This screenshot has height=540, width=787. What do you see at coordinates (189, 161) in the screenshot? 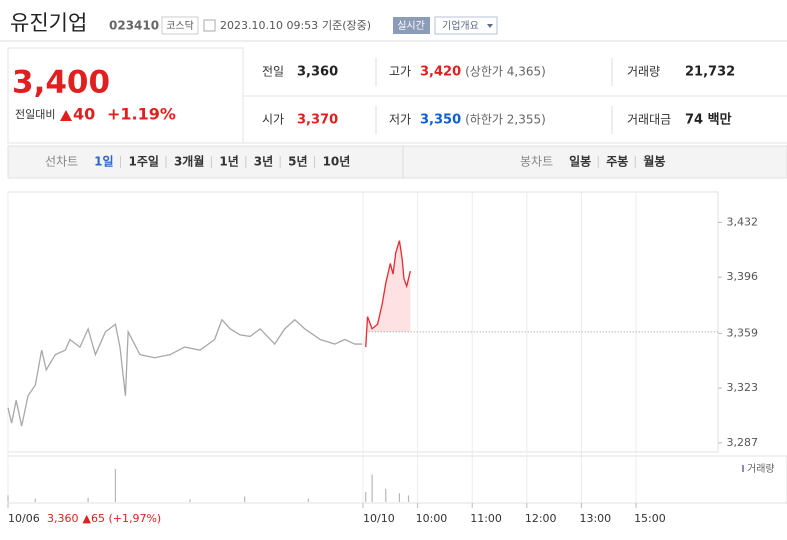
I see `tab: 3개월` at bounding box center [189, 161].